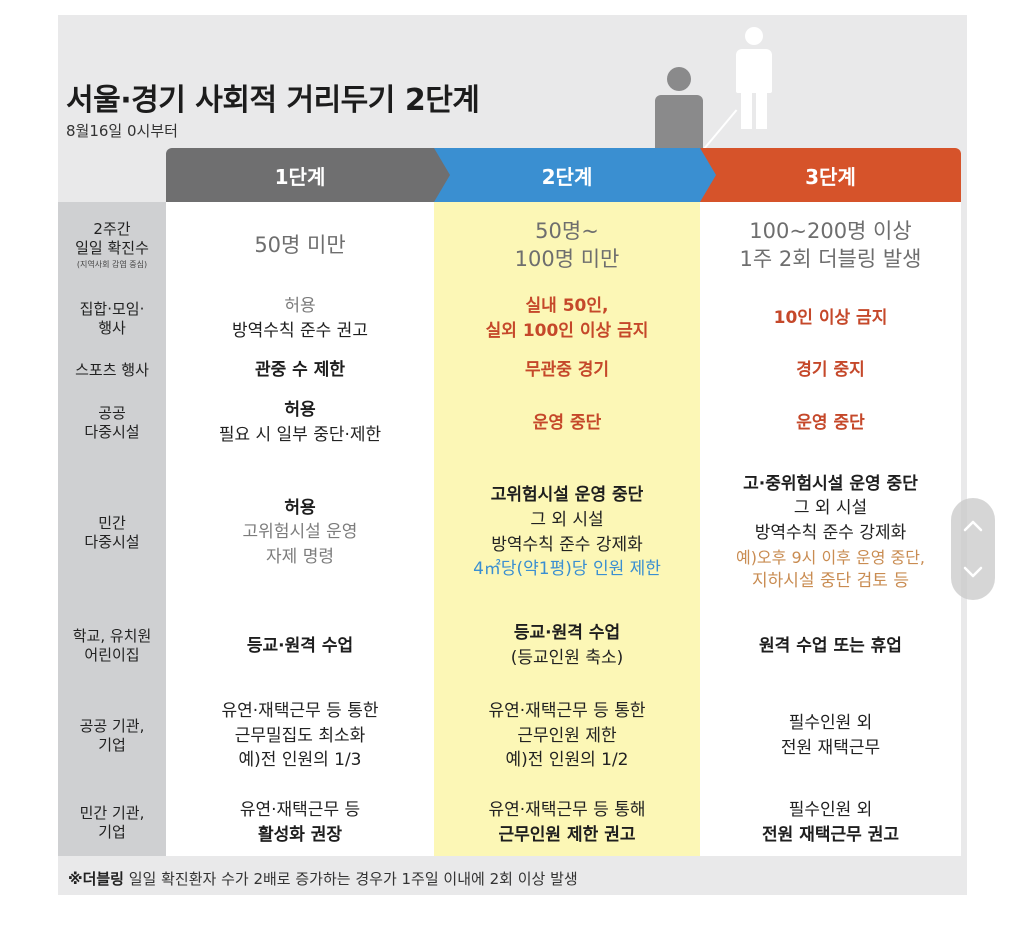 The image size is (1024, 931). Describe the element at coordinates (830, 175) in the screenshot. I see `stage-3-header: 3단계` at that location.